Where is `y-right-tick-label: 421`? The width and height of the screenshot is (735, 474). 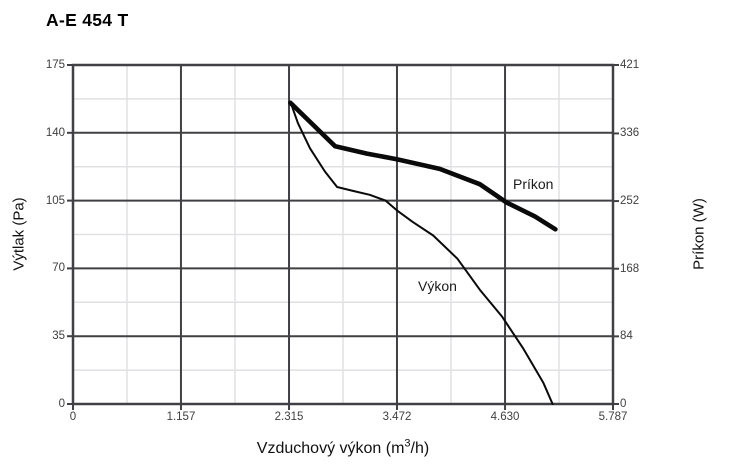 y-right-tick-label: 421 is located at coordinates (630, 65).